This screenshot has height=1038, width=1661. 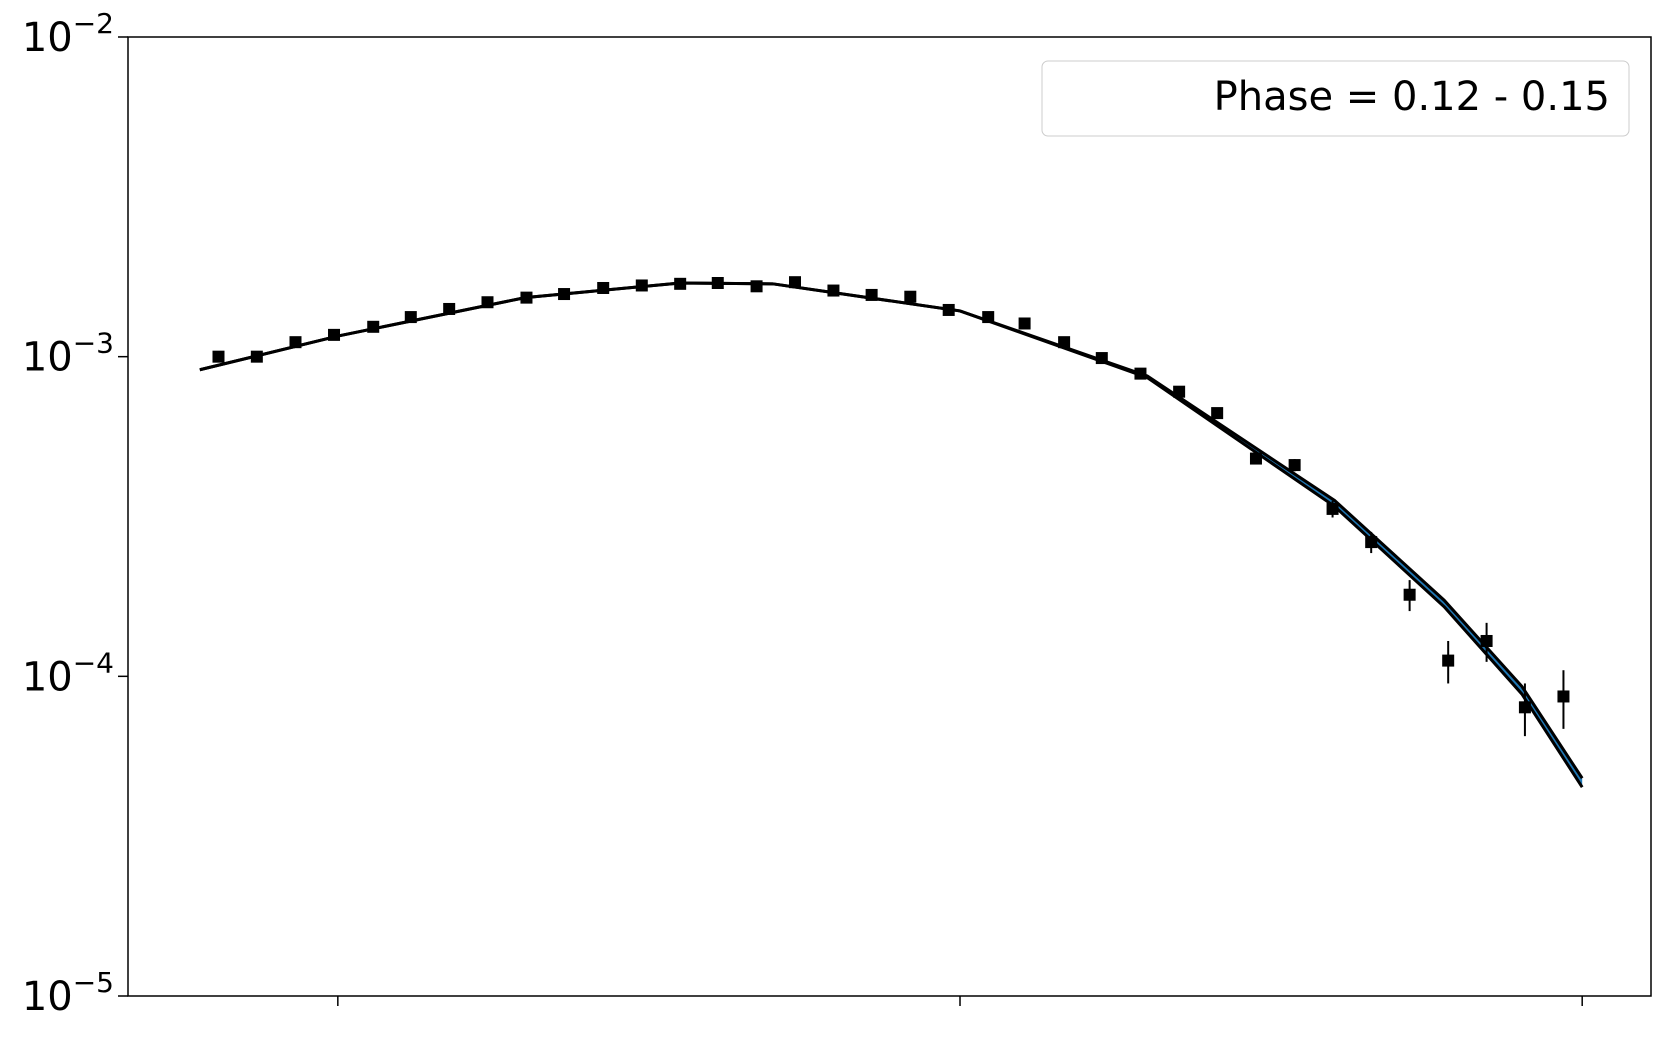 I want to click on y-tick-label: 10⁻², so click(x=68, y=34).